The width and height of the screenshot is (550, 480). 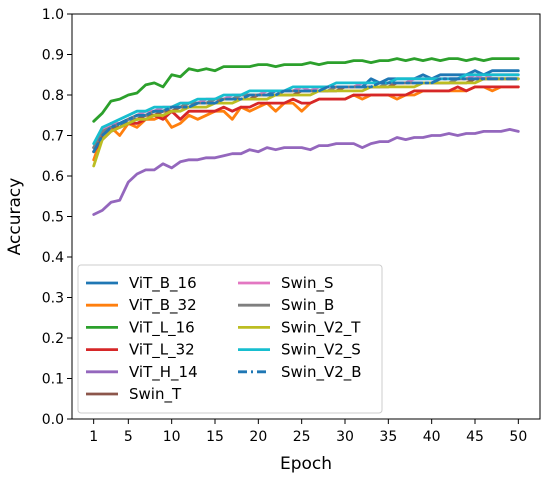 What do you see at coordinates (162, 327) in the screenshot?
I see `legend-label: ViT_L_16` at bounding box center [162, 327].